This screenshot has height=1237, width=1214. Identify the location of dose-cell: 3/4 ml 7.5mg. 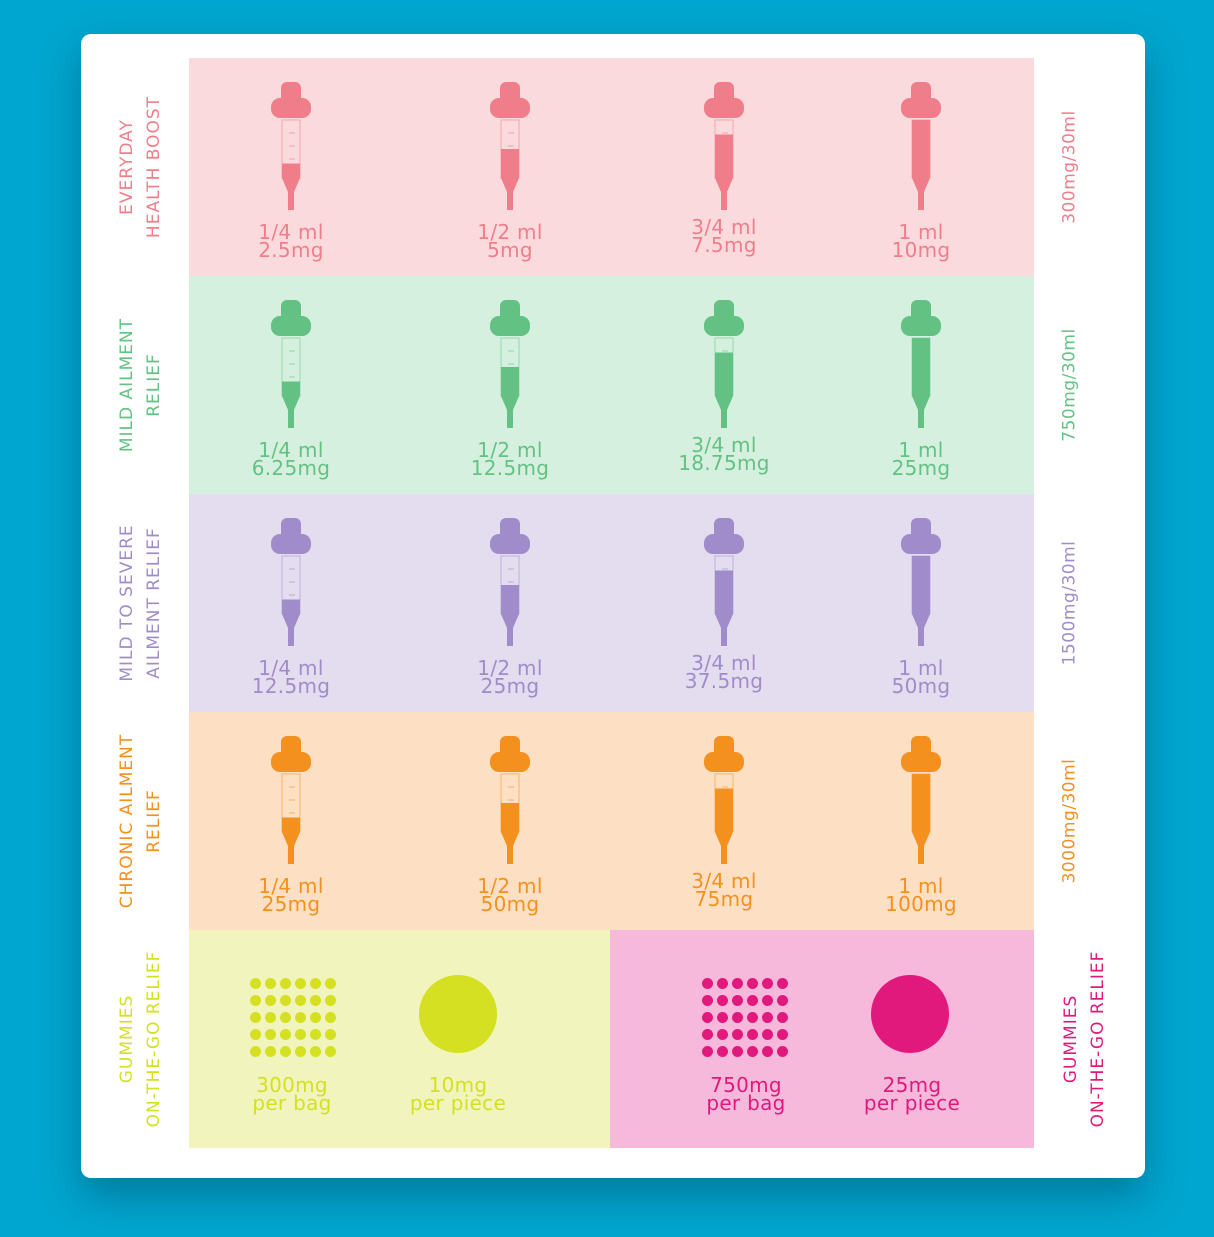
(716, 167).